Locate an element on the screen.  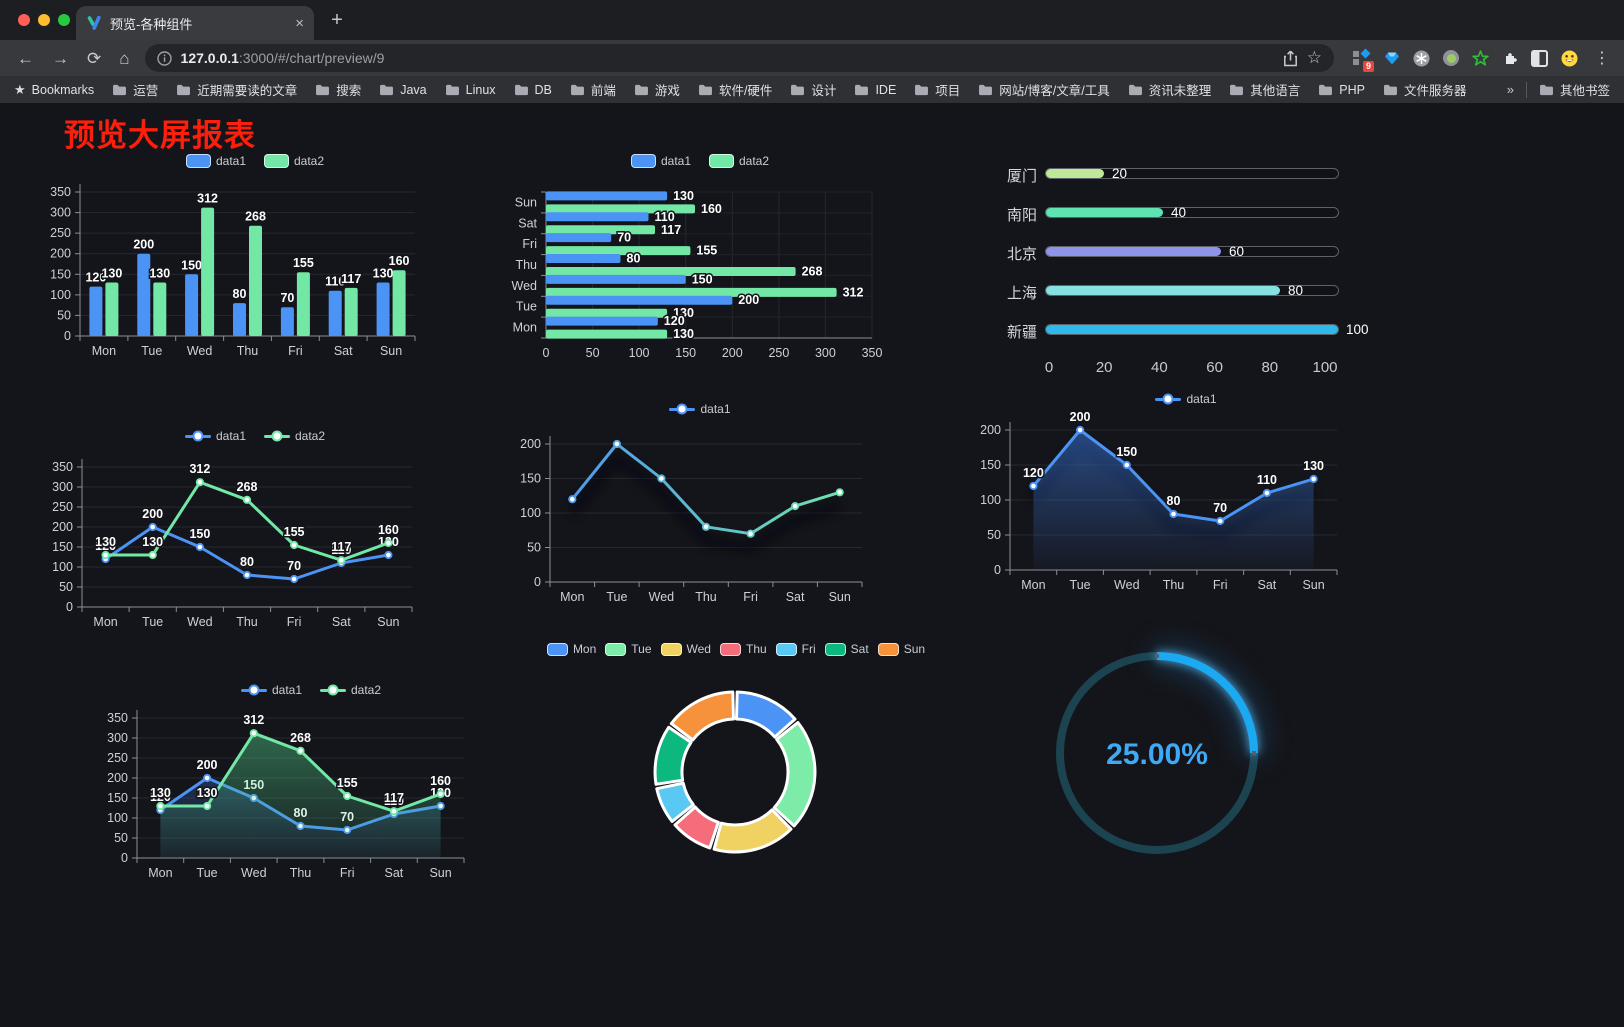
reload-button: ⟳ is located at coordinates (94, 58).